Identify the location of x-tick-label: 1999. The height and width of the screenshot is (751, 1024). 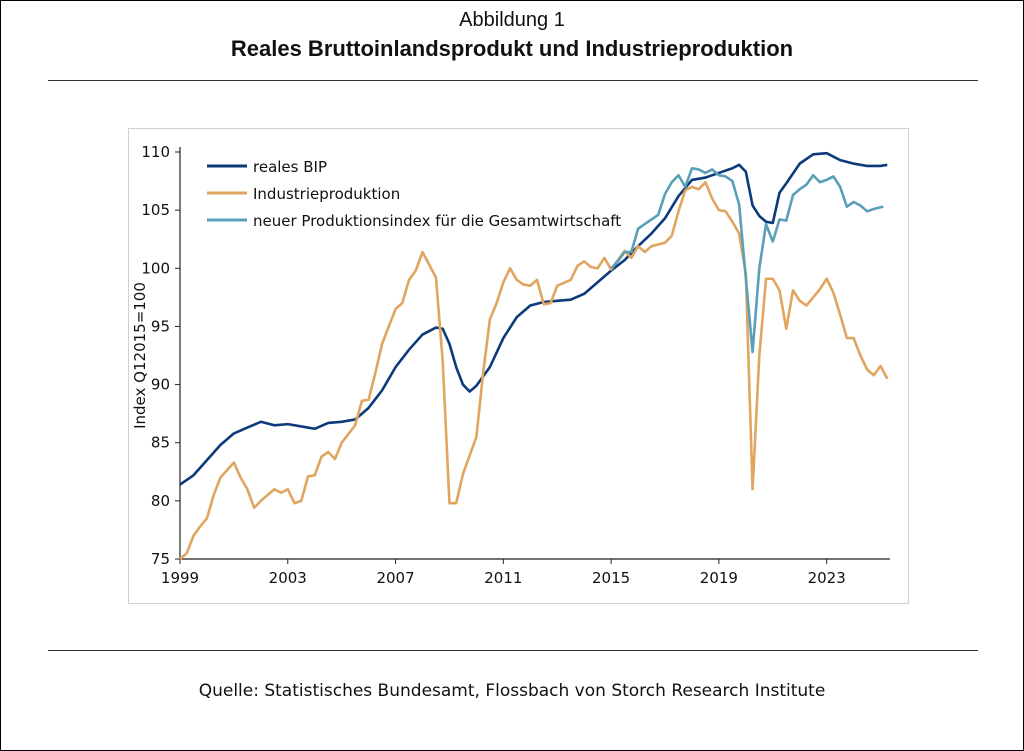
(180, 578).